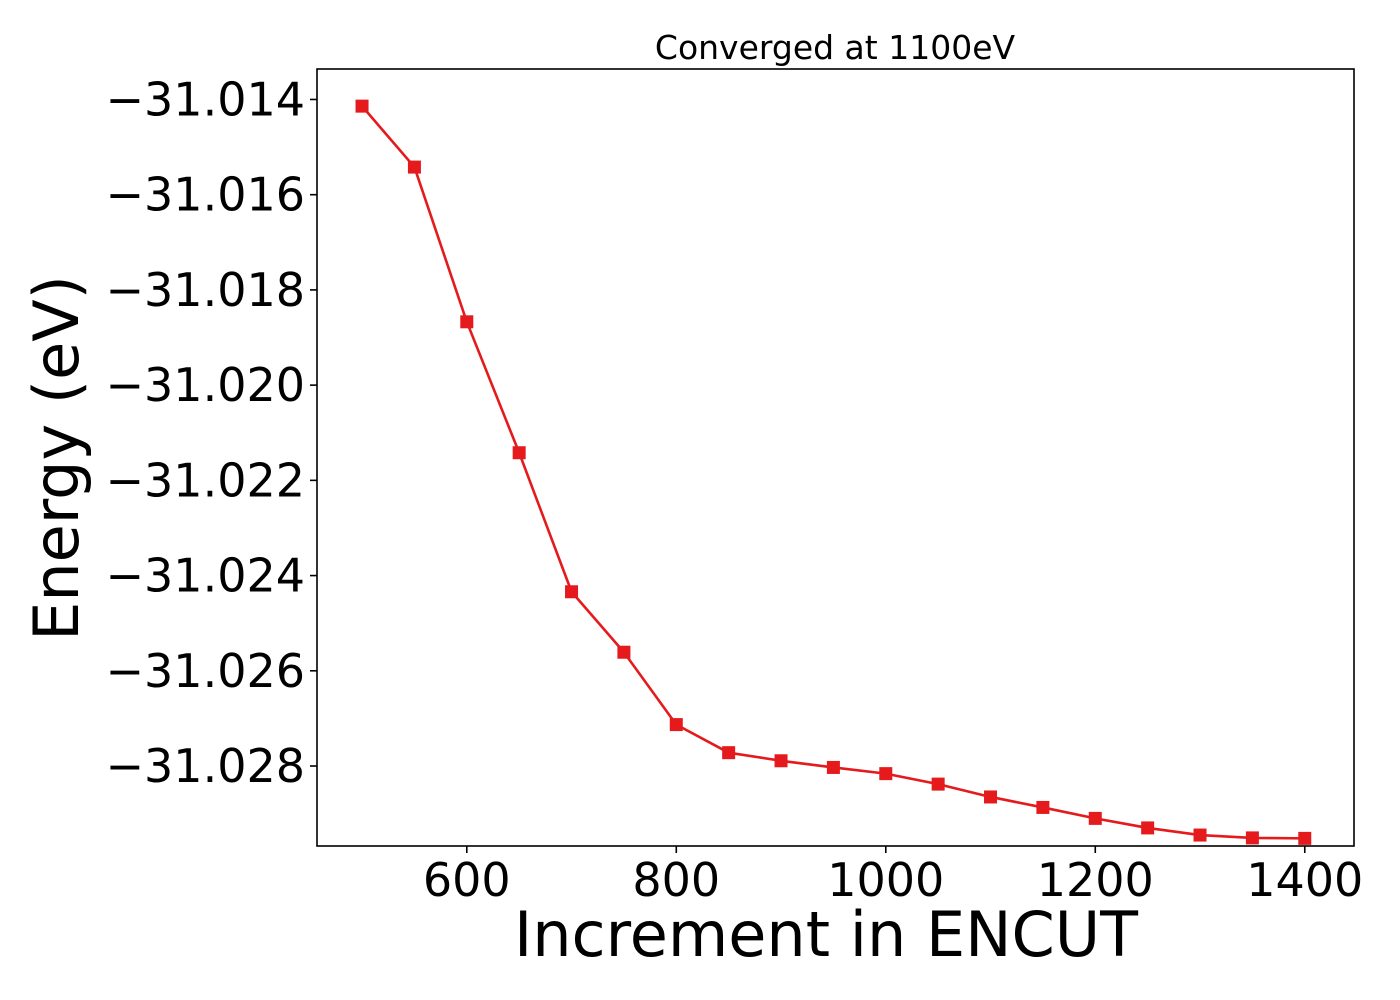 This screenshot has height=1000, width=1400. What do you see at coordinates (56, 458) in the screenshot?
I see `y-axis-label: Energy (eV)` at bounding box center [56, 458].